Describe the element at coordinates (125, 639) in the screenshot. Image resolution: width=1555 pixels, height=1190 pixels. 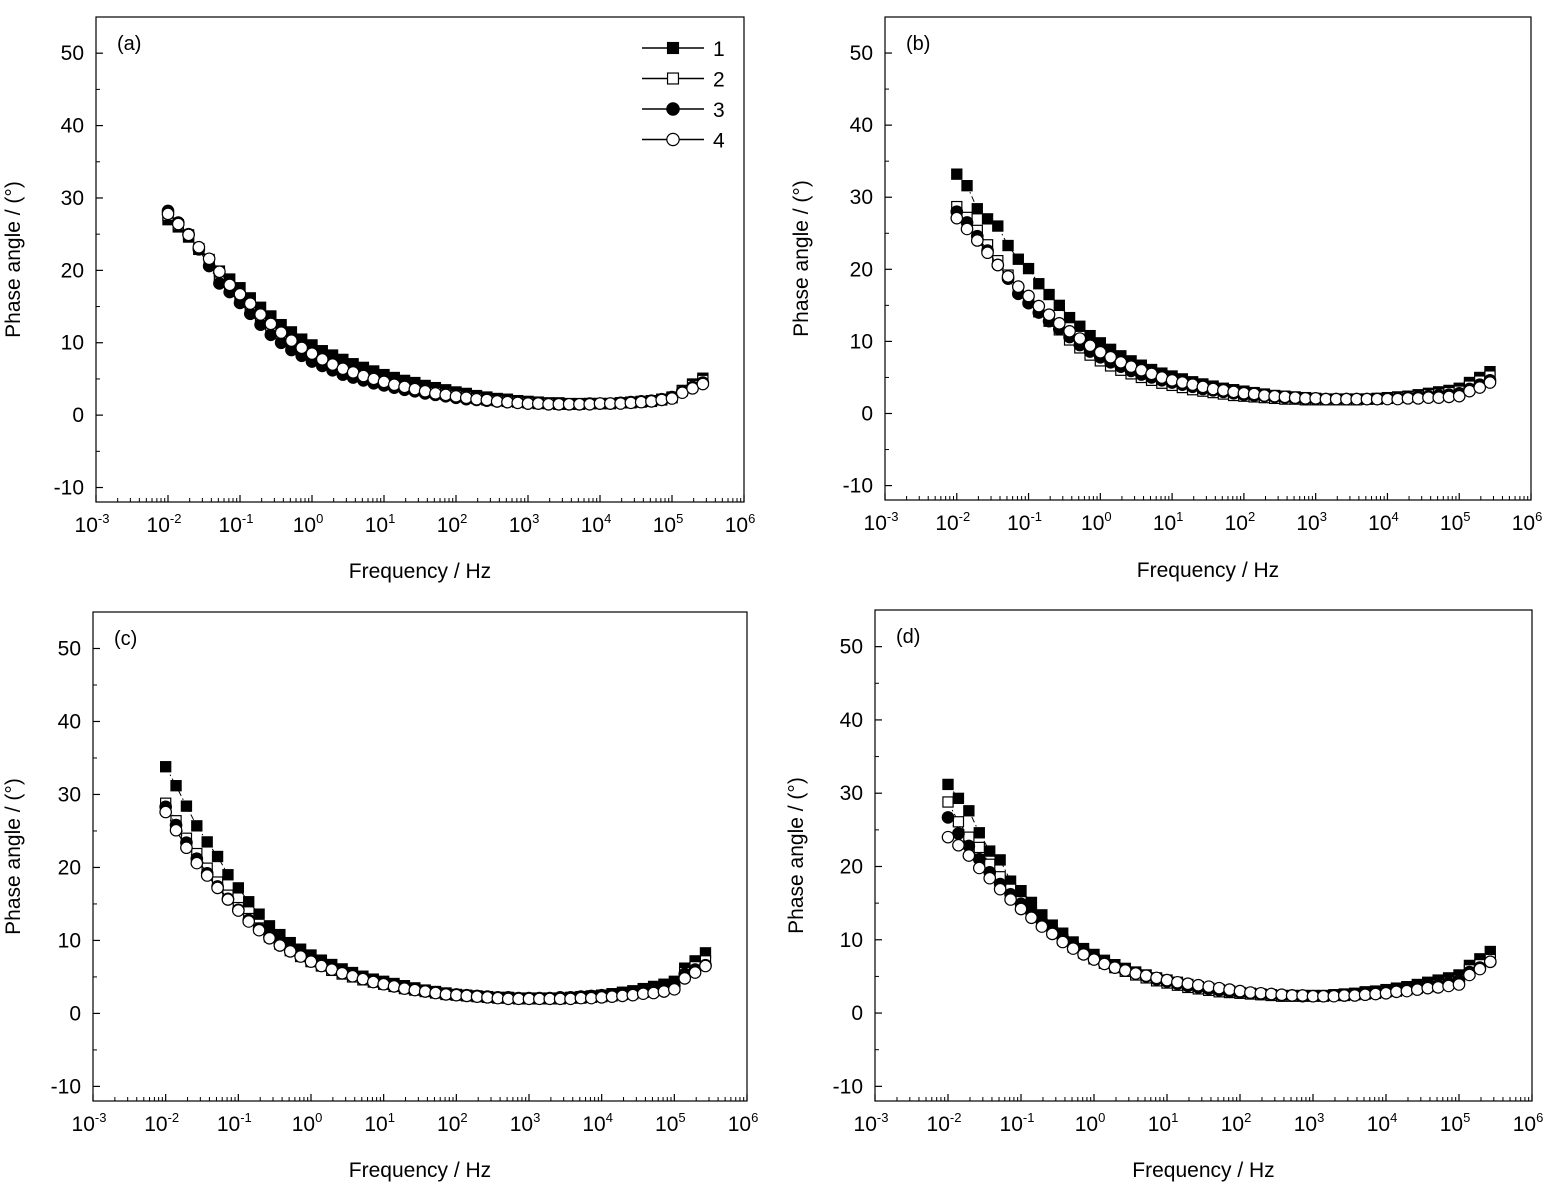
I see `panel-label: (c)` at that location.